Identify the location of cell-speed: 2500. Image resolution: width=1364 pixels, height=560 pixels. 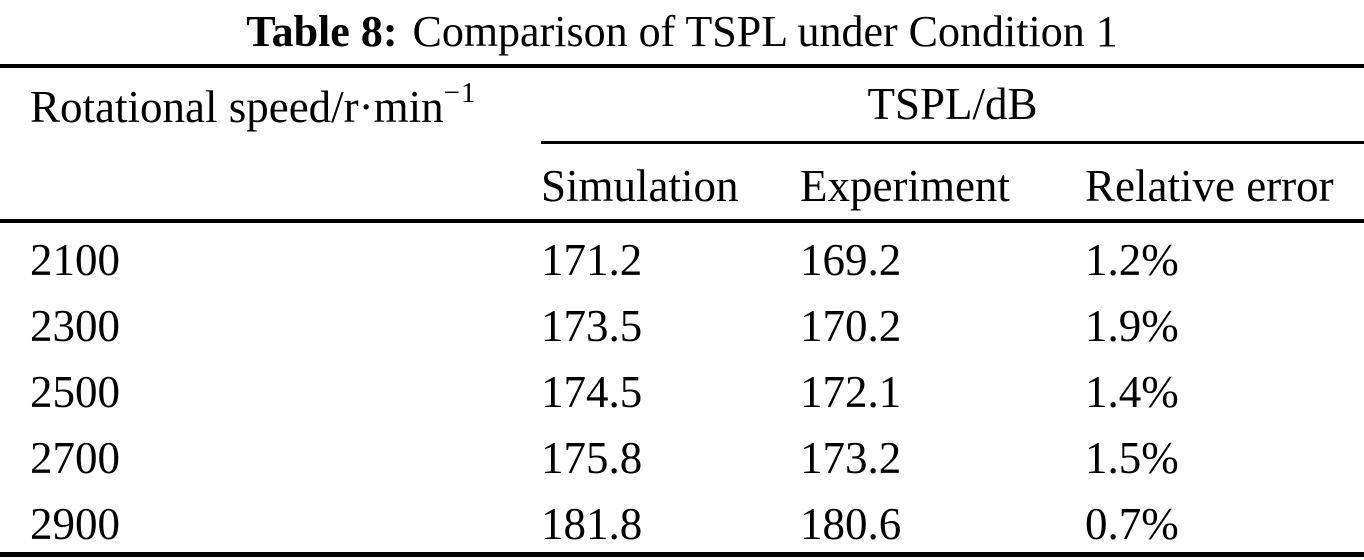
(75, 391).